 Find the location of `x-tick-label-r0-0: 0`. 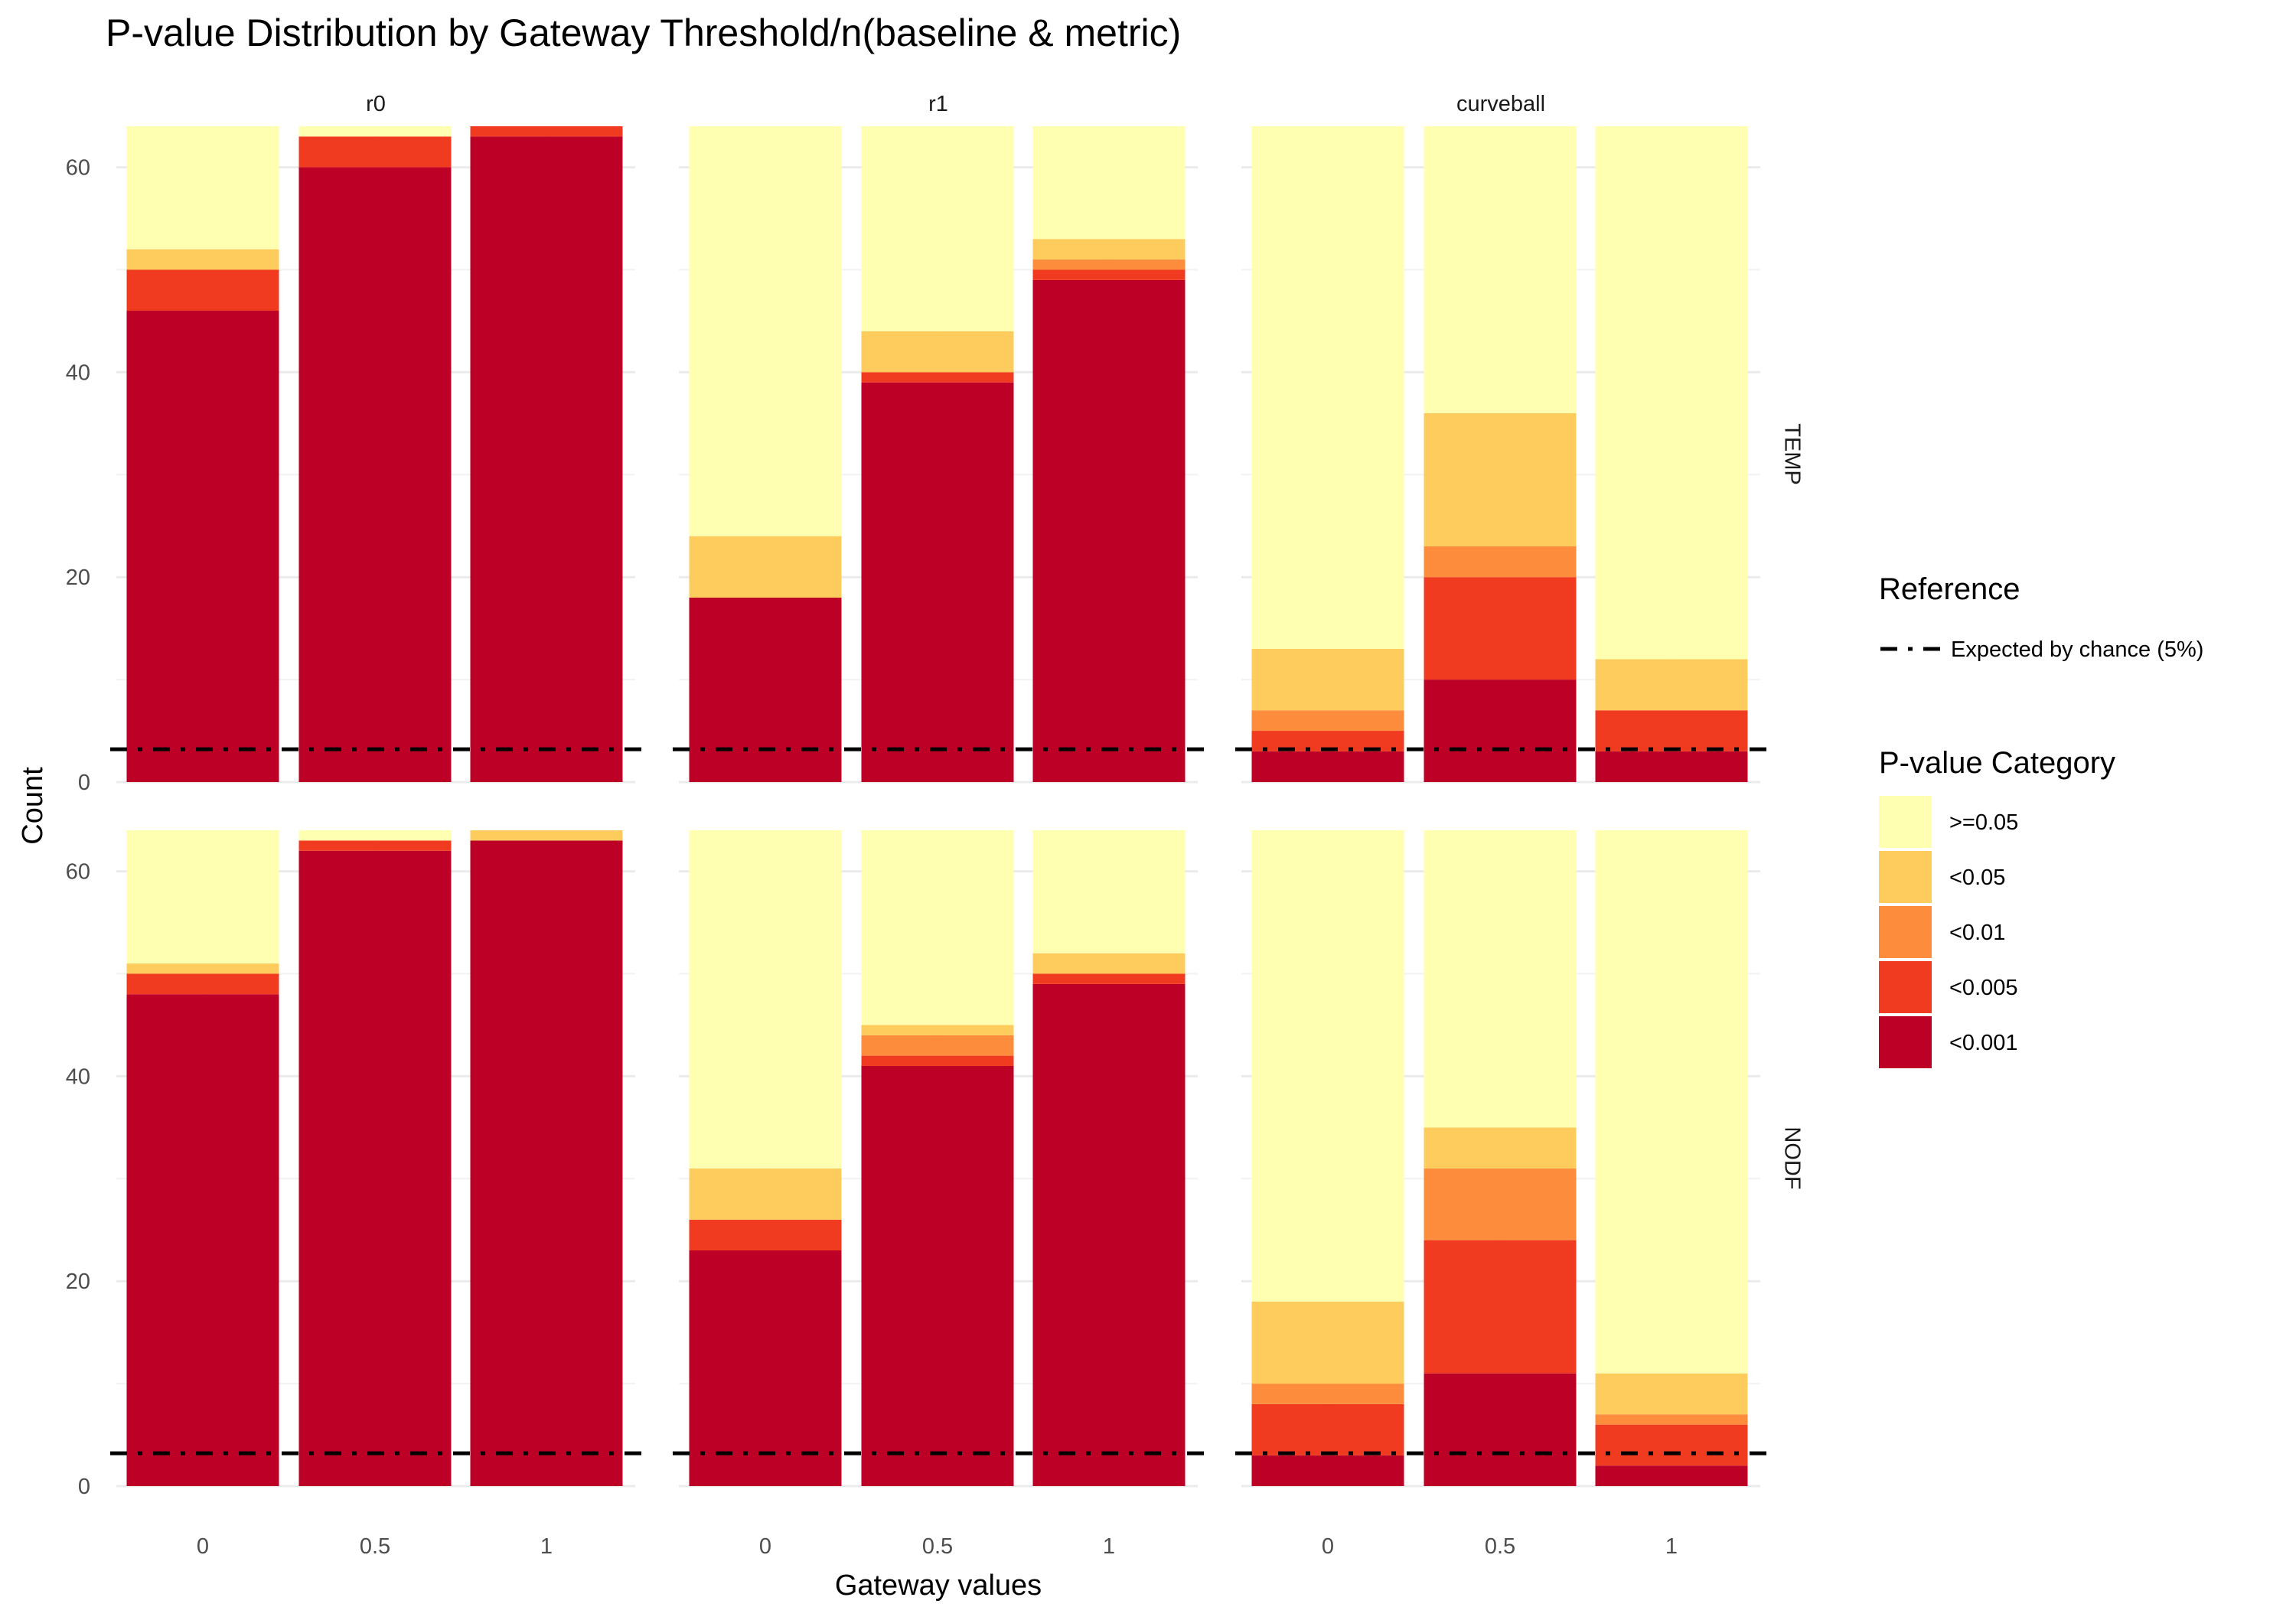

x-tick-label-r0-0: 0 is located at coordinates (203, 1546).